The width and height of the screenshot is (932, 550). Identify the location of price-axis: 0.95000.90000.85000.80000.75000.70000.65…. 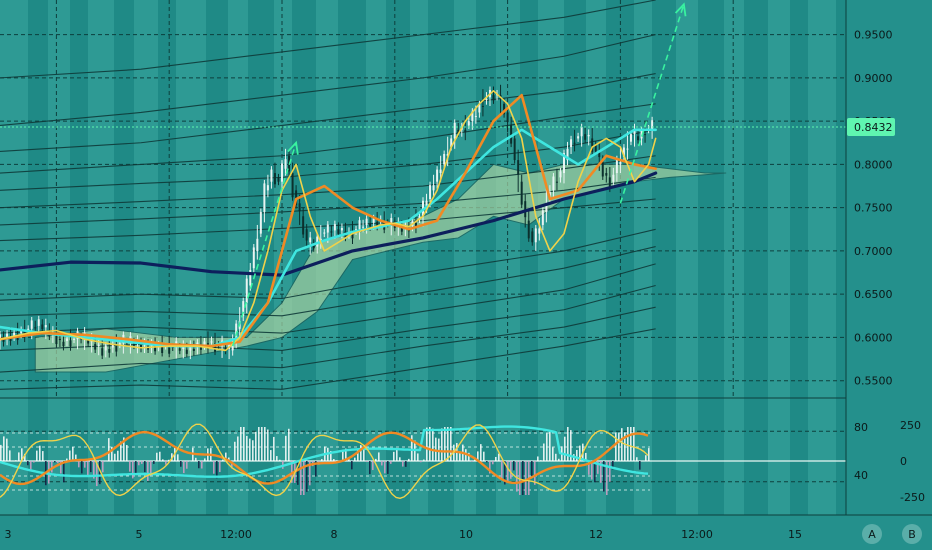
(888, 275).